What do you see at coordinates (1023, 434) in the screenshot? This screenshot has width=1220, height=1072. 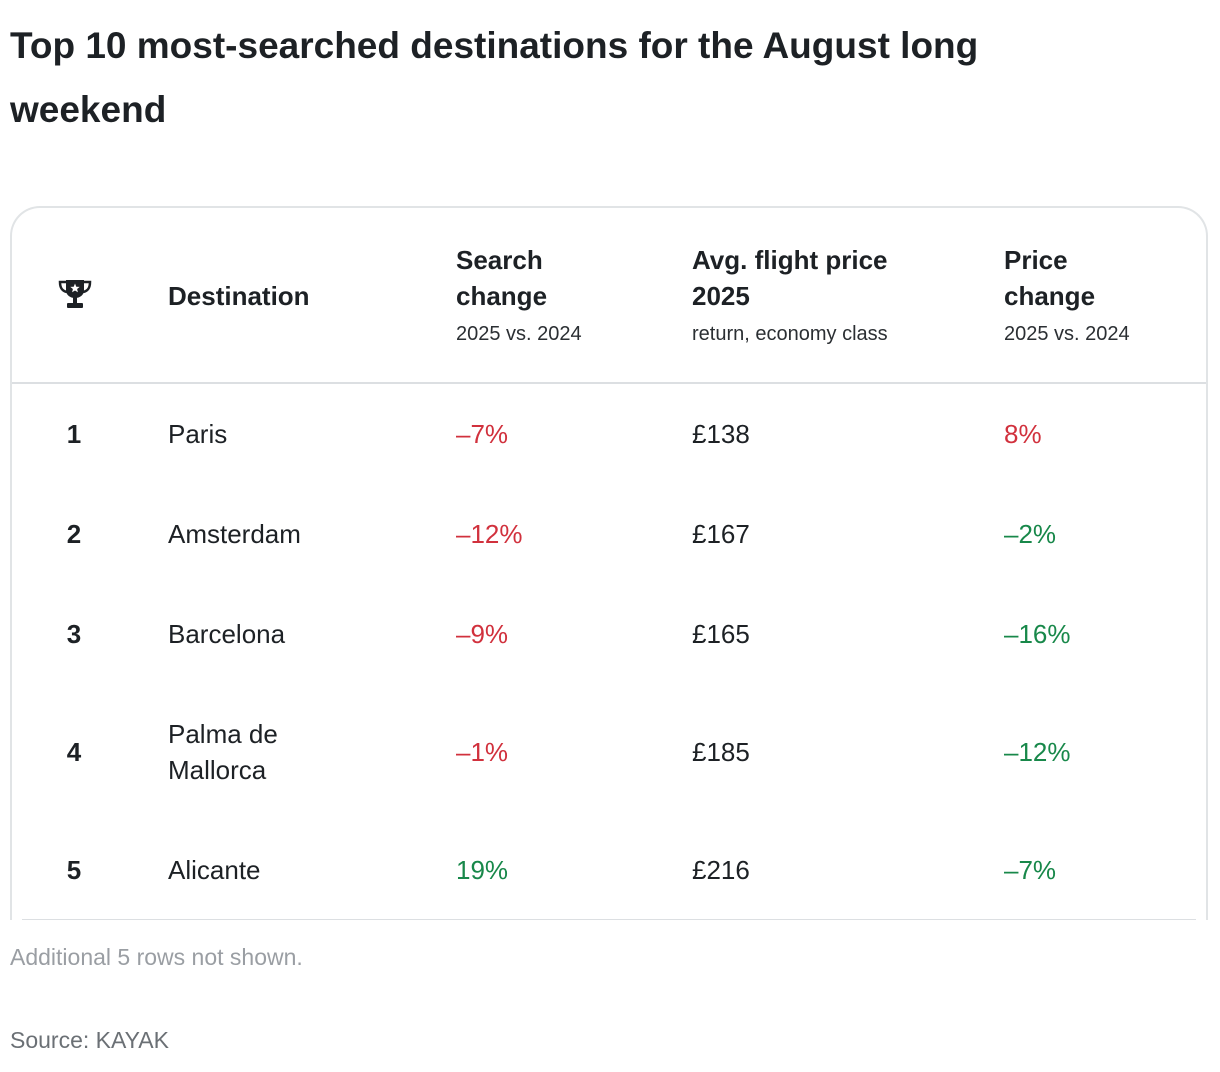 I see `price-change-cell: 8%` at bounding box center [1023, 434].